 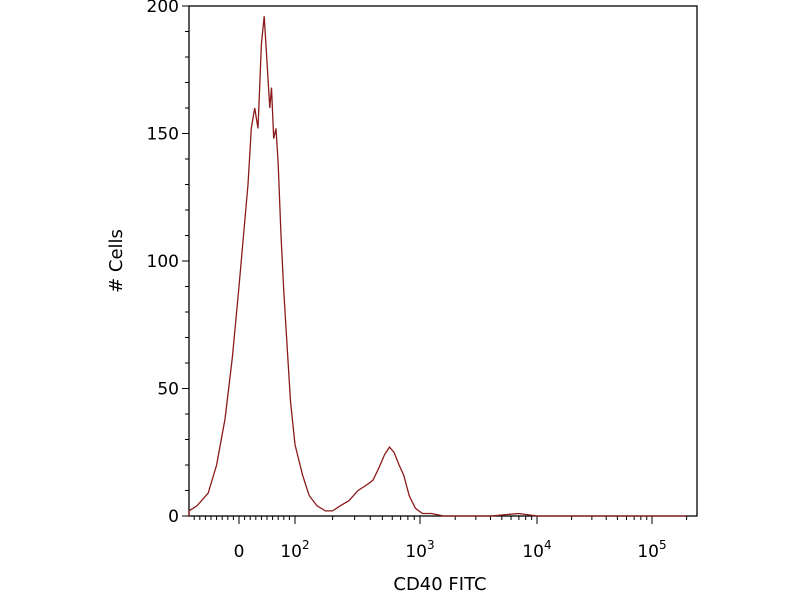 I want to click on x-tick-label: 10², so click(x=294, y=550).